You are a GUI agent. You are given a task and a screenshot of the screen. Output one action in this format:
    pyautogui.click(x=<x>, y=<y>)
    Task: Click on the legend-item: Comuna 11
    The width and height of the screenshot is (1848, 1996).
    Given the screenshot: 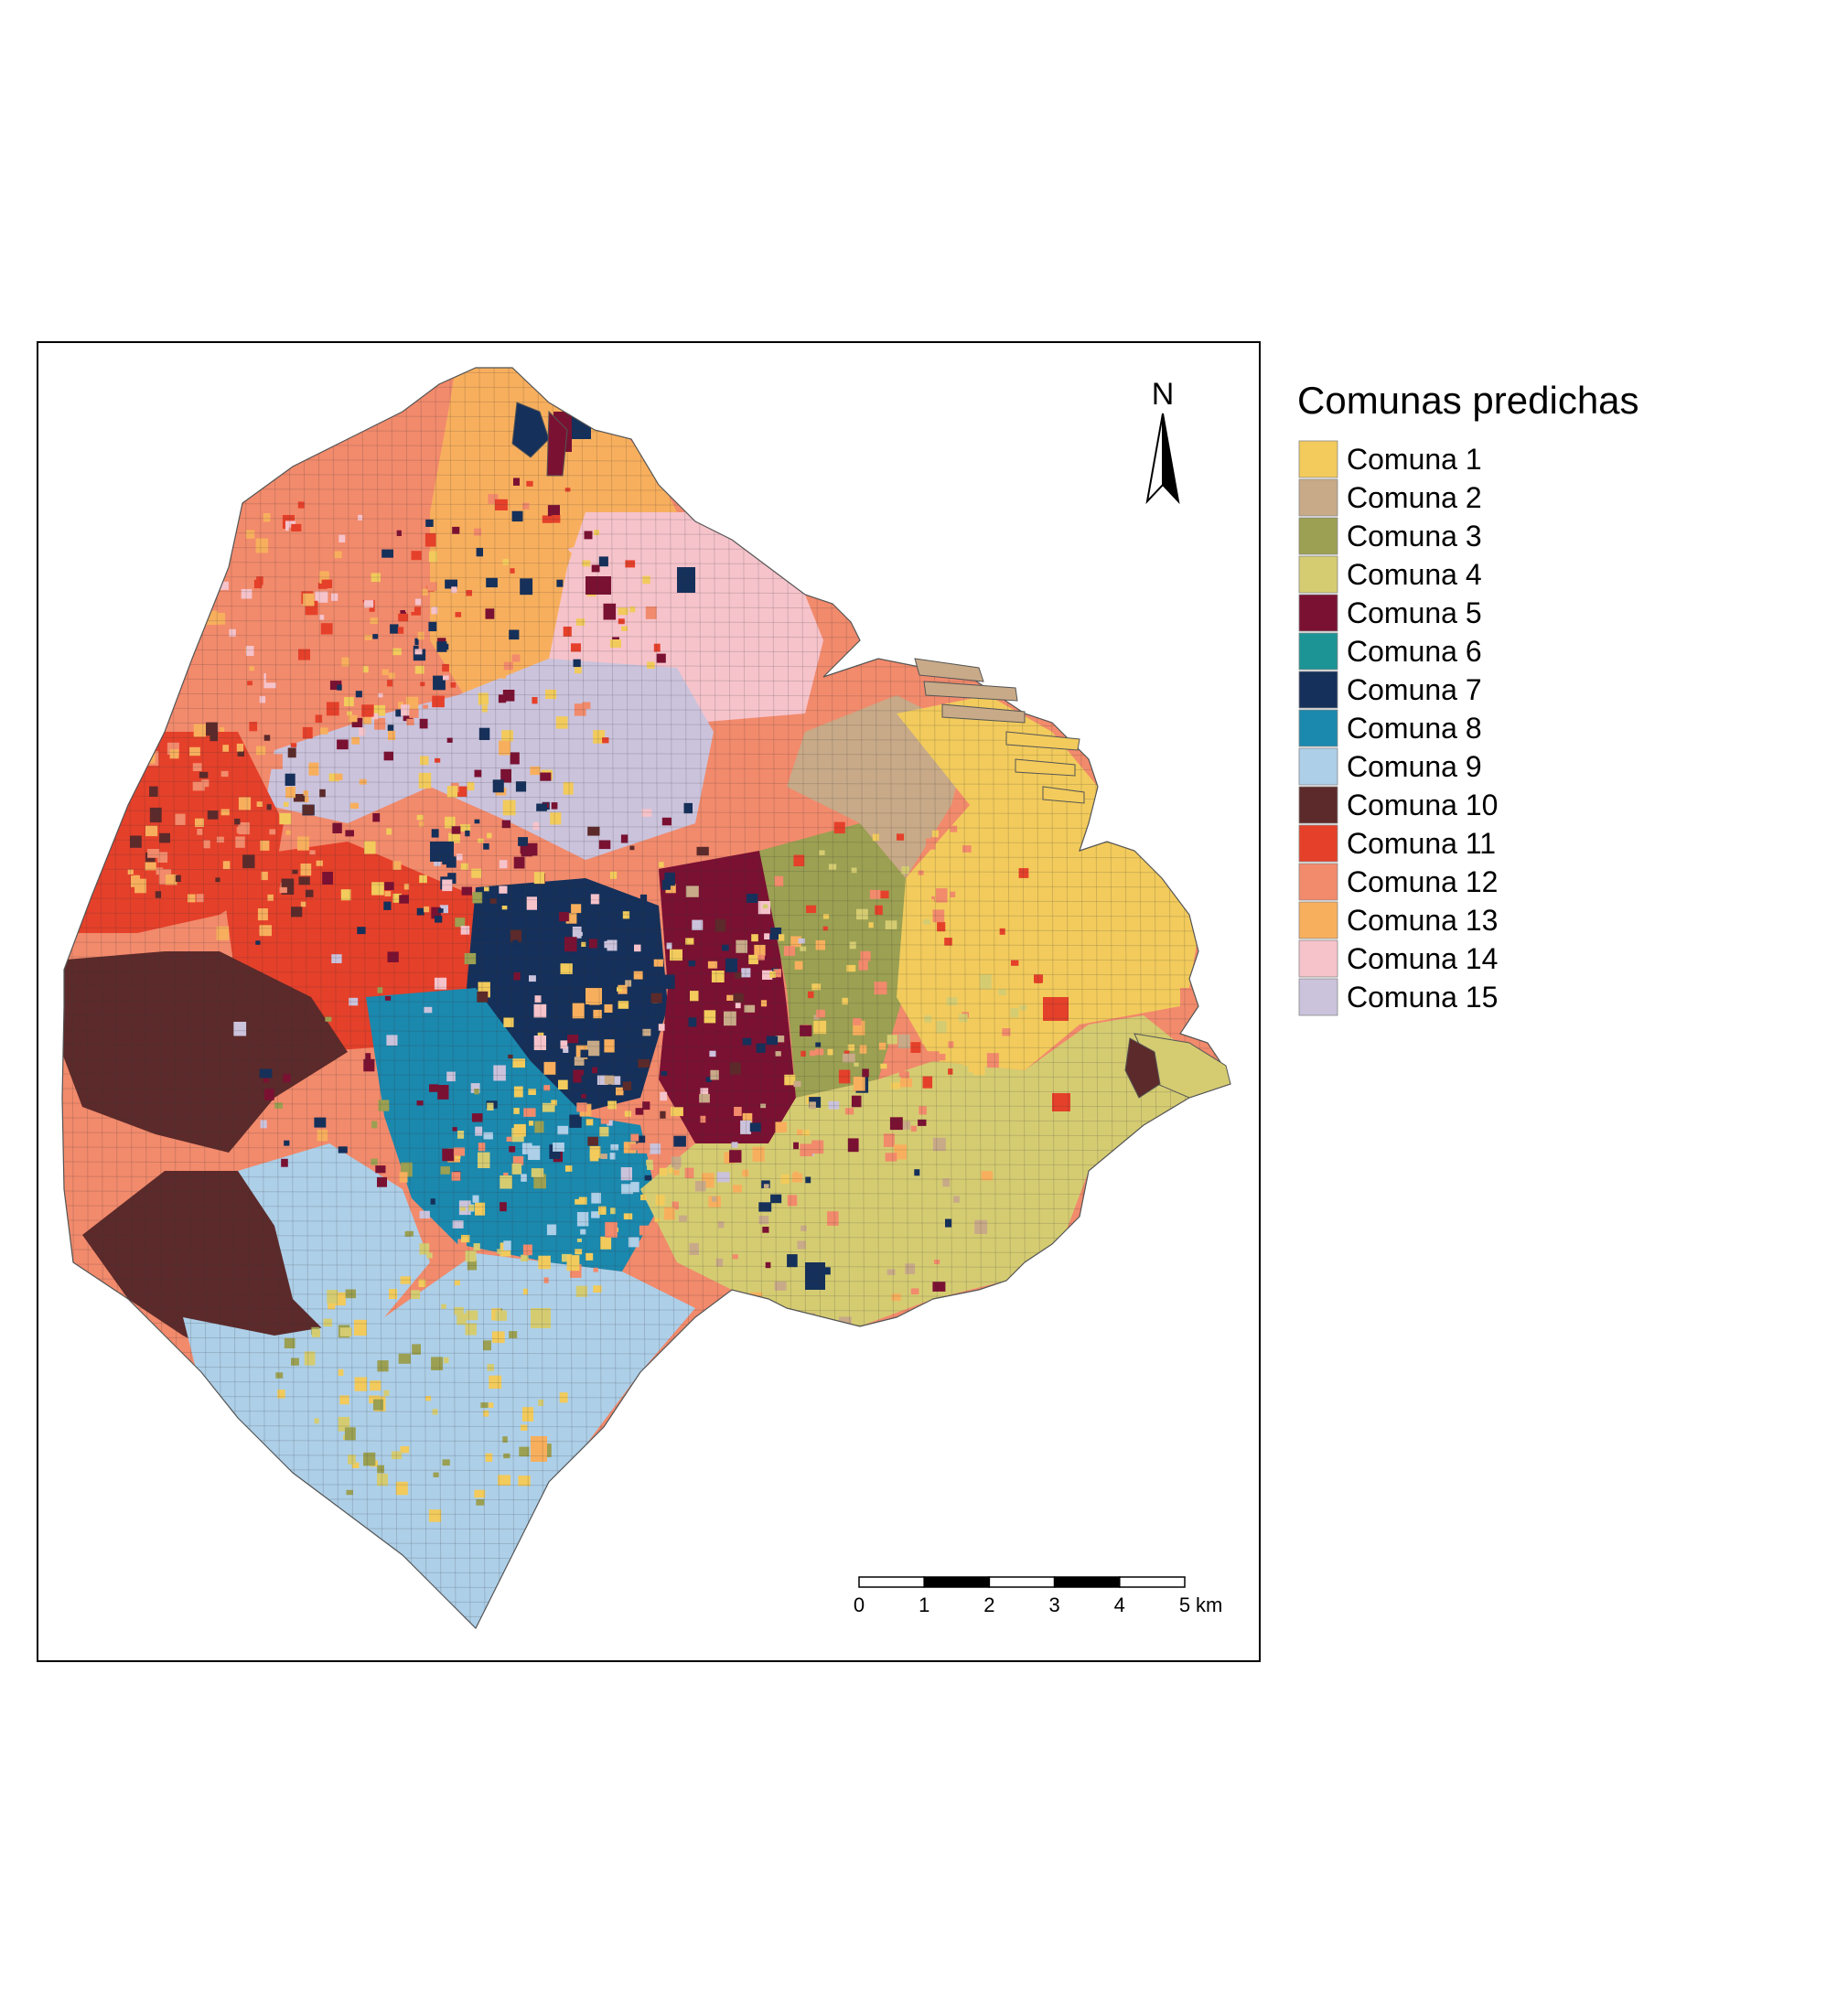 What is the action you would take?
    pyautogui.click(x=1397, y=843)
    